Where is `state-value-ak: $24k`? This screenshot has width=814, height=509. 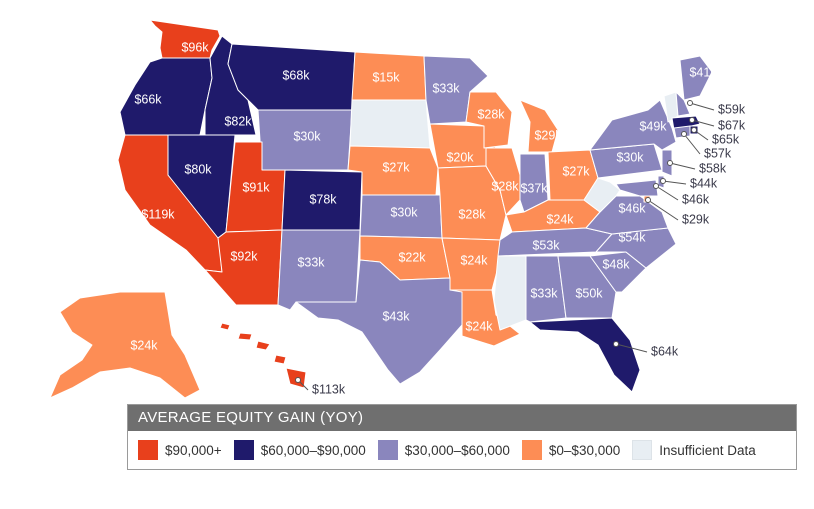 state-value-ak: $24k is located at coordinates (144, 345).